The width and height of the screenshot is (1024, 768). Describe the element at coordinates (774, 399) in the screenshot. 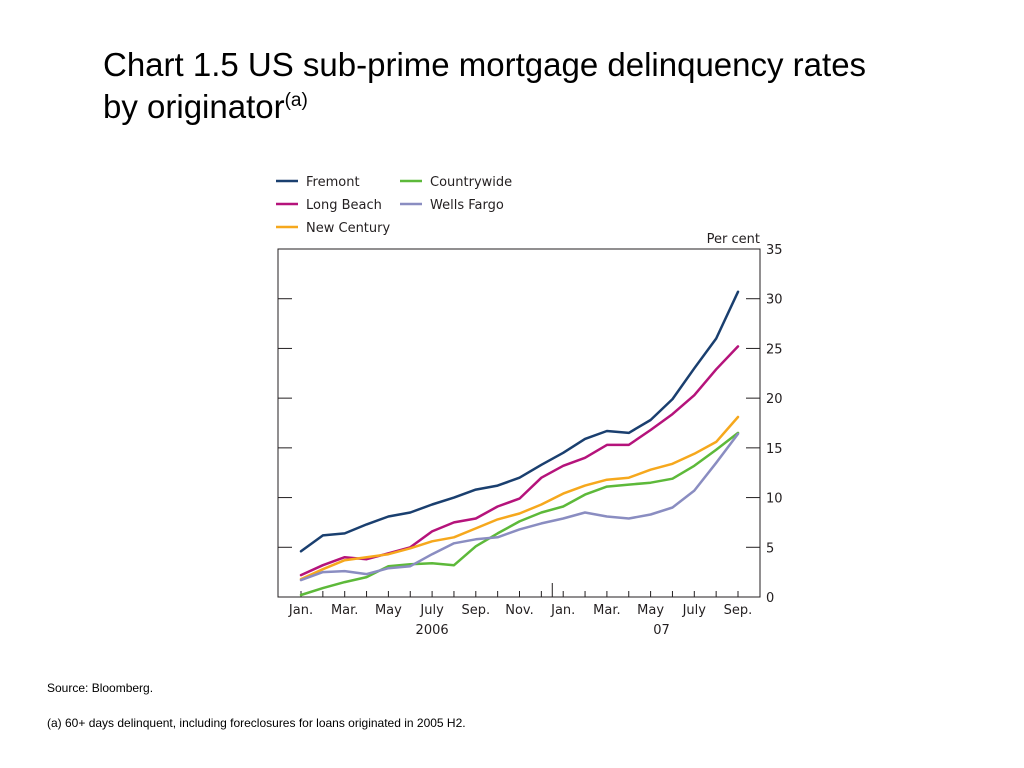

I see `y-tick-label: 20` at that location.